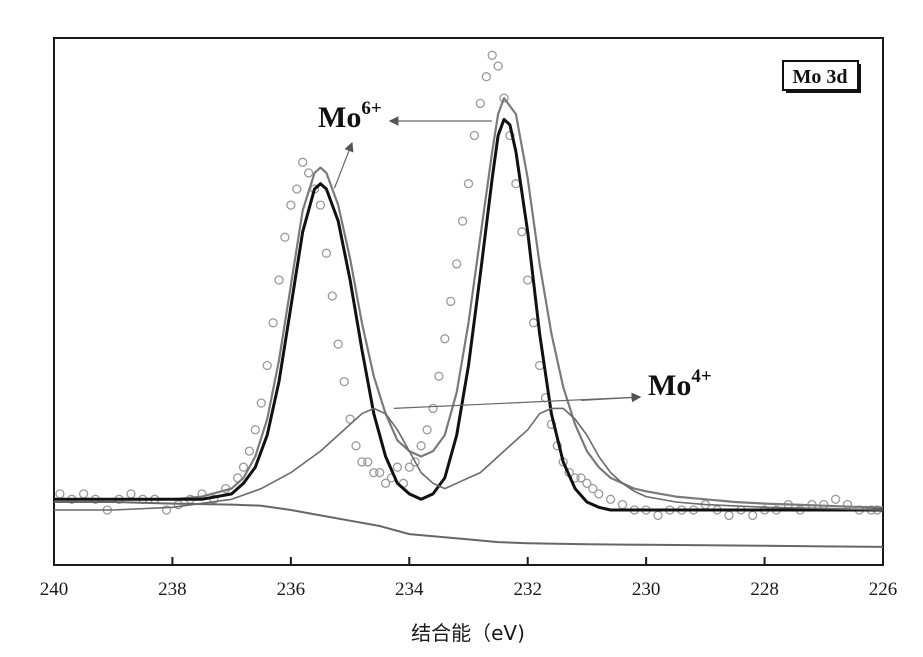 The width and height of the screenshot is (923, 657). What do you see at coordinates (172, 589) in the screenshot?
I see `x-tick-label: 238` at bounding box center [172, 589].